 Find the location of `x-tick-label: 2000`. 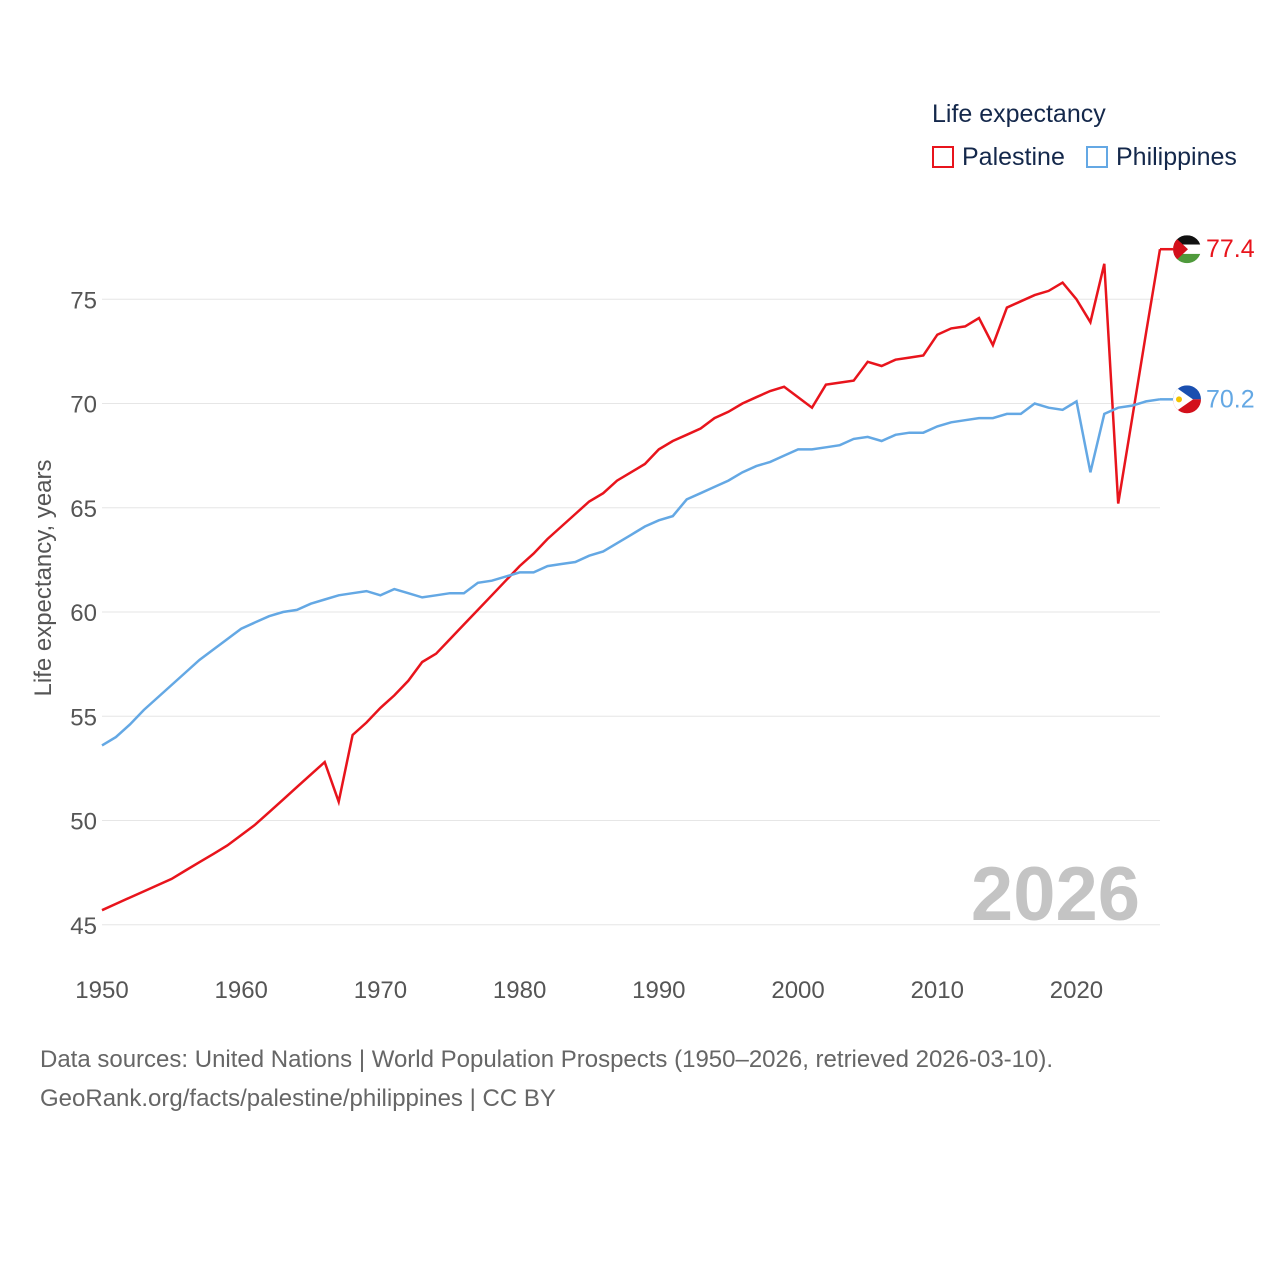

x-tick-label: 2000 is located at coordinates (797, 990).